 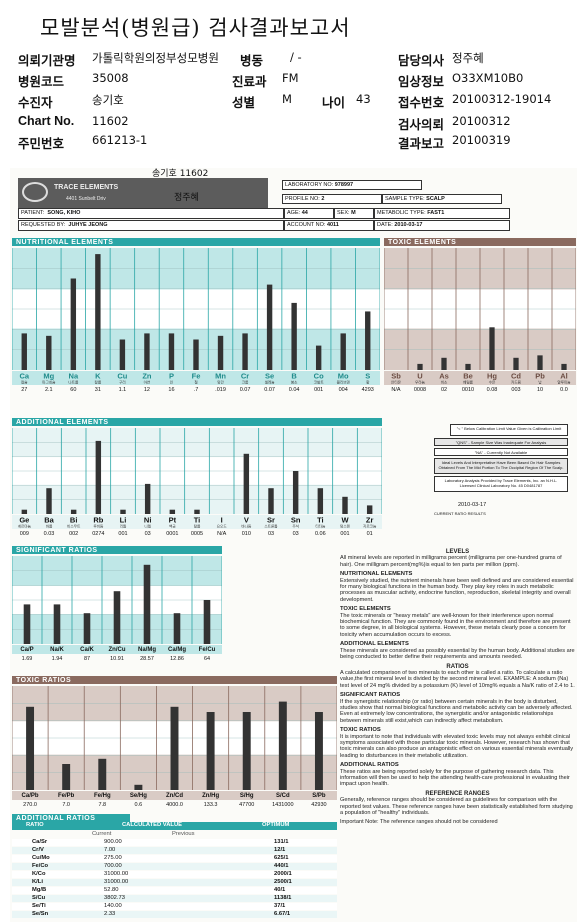 I want to click on chart-category-label: Zn/Cd, so click(x=174, y=796).